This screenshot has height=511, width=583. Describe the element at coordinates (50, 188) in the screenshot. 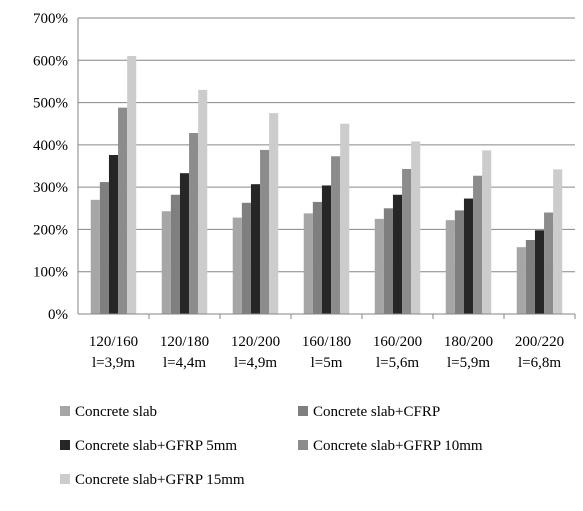

I see `y-tick-label: 300%` at that location.